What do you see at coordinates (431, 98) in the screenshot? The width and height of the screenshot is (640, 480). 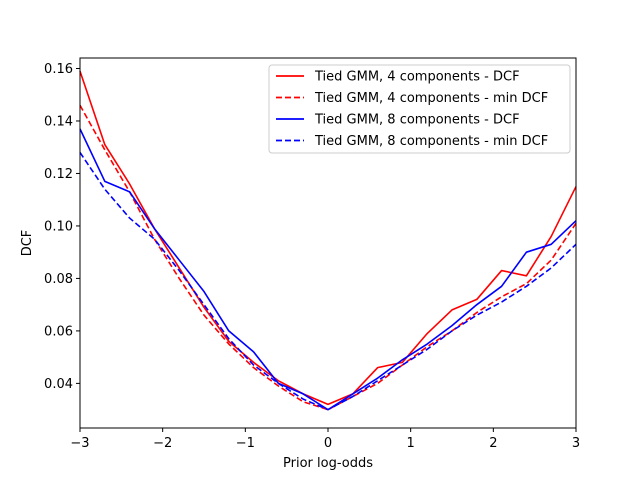 I see `legend-label-2: Tied GMM, 4 components - min DCF` at bounding box center [431, 98].